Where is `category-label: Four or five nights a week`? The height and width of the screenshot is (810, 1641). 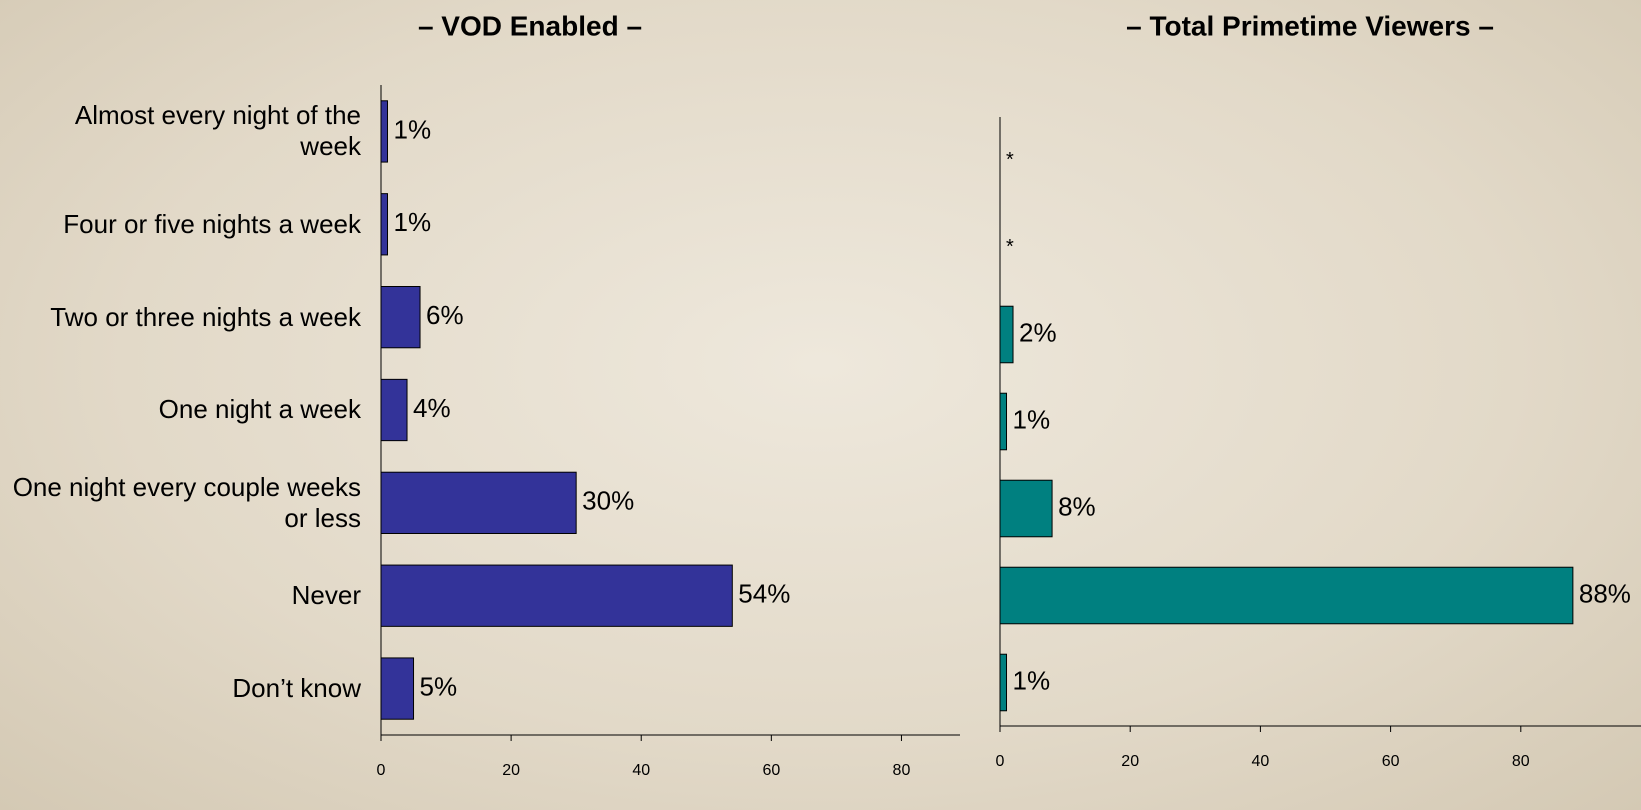
category-label: Four or five nights a week is located at coordinates (212, 223).